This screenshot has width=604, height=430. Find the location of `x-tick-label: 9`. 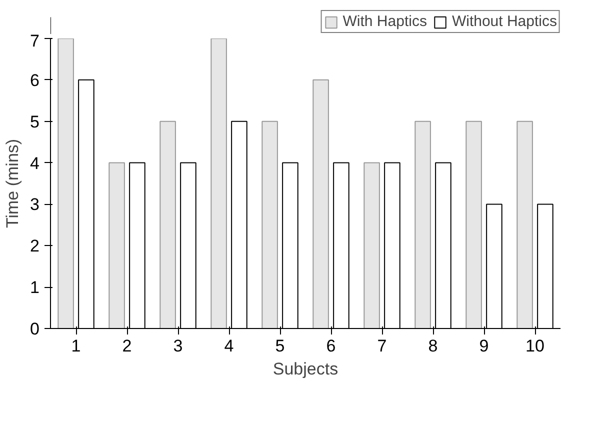

x-tick-label: 9 is located at coordinates (484, 346).